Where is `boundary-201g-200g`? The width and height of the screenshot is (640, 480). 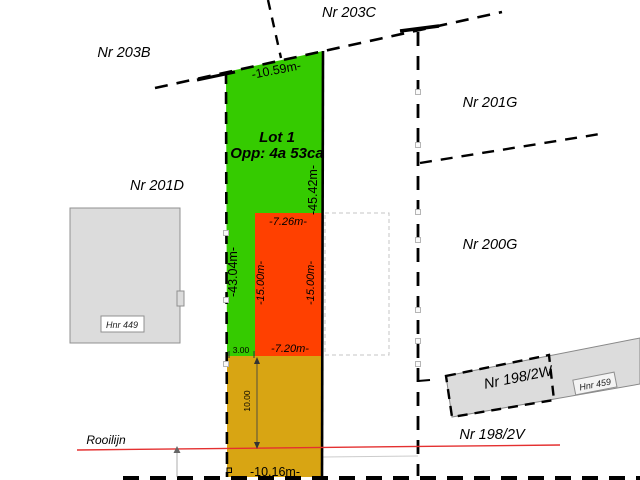 boundary-201g-200g is located at coordinates (510, 148).